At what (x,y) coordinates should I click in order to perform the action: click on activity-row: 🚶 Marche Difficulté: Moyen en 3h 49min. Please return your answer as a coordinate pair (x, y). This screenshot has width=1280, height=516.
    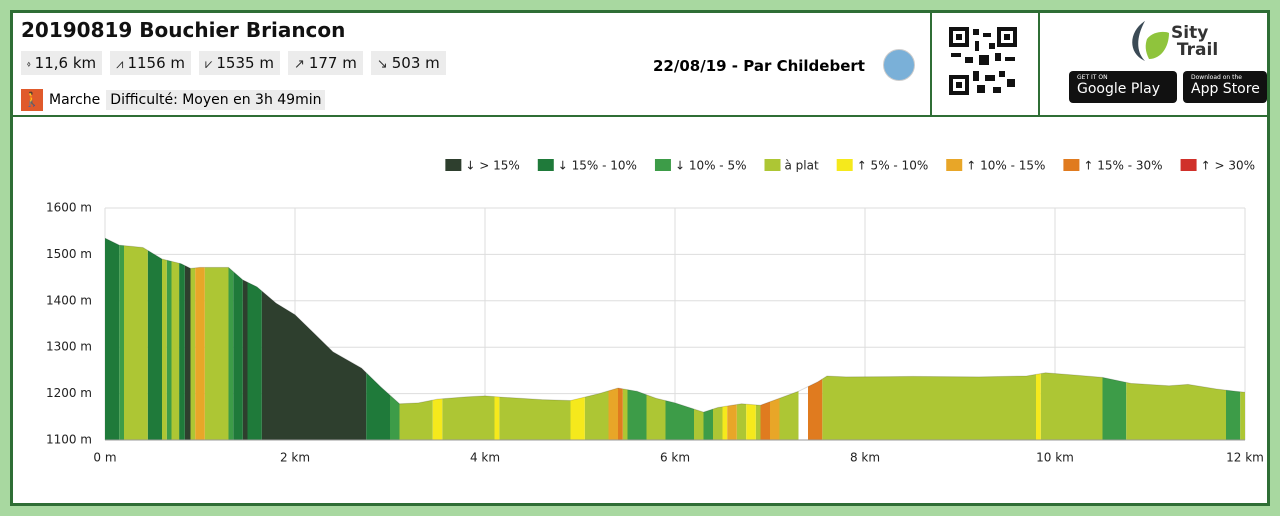
    Looking at the image, I should click on (173, 100).